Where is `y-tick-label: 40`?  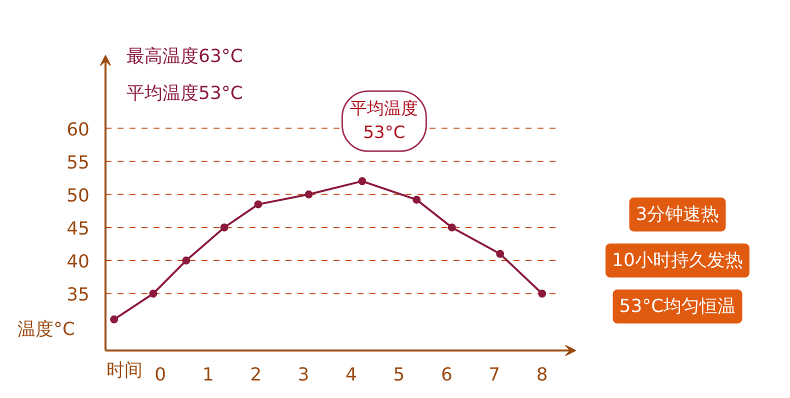
y-tick-label: 40 is located at coordinates (78, 262).